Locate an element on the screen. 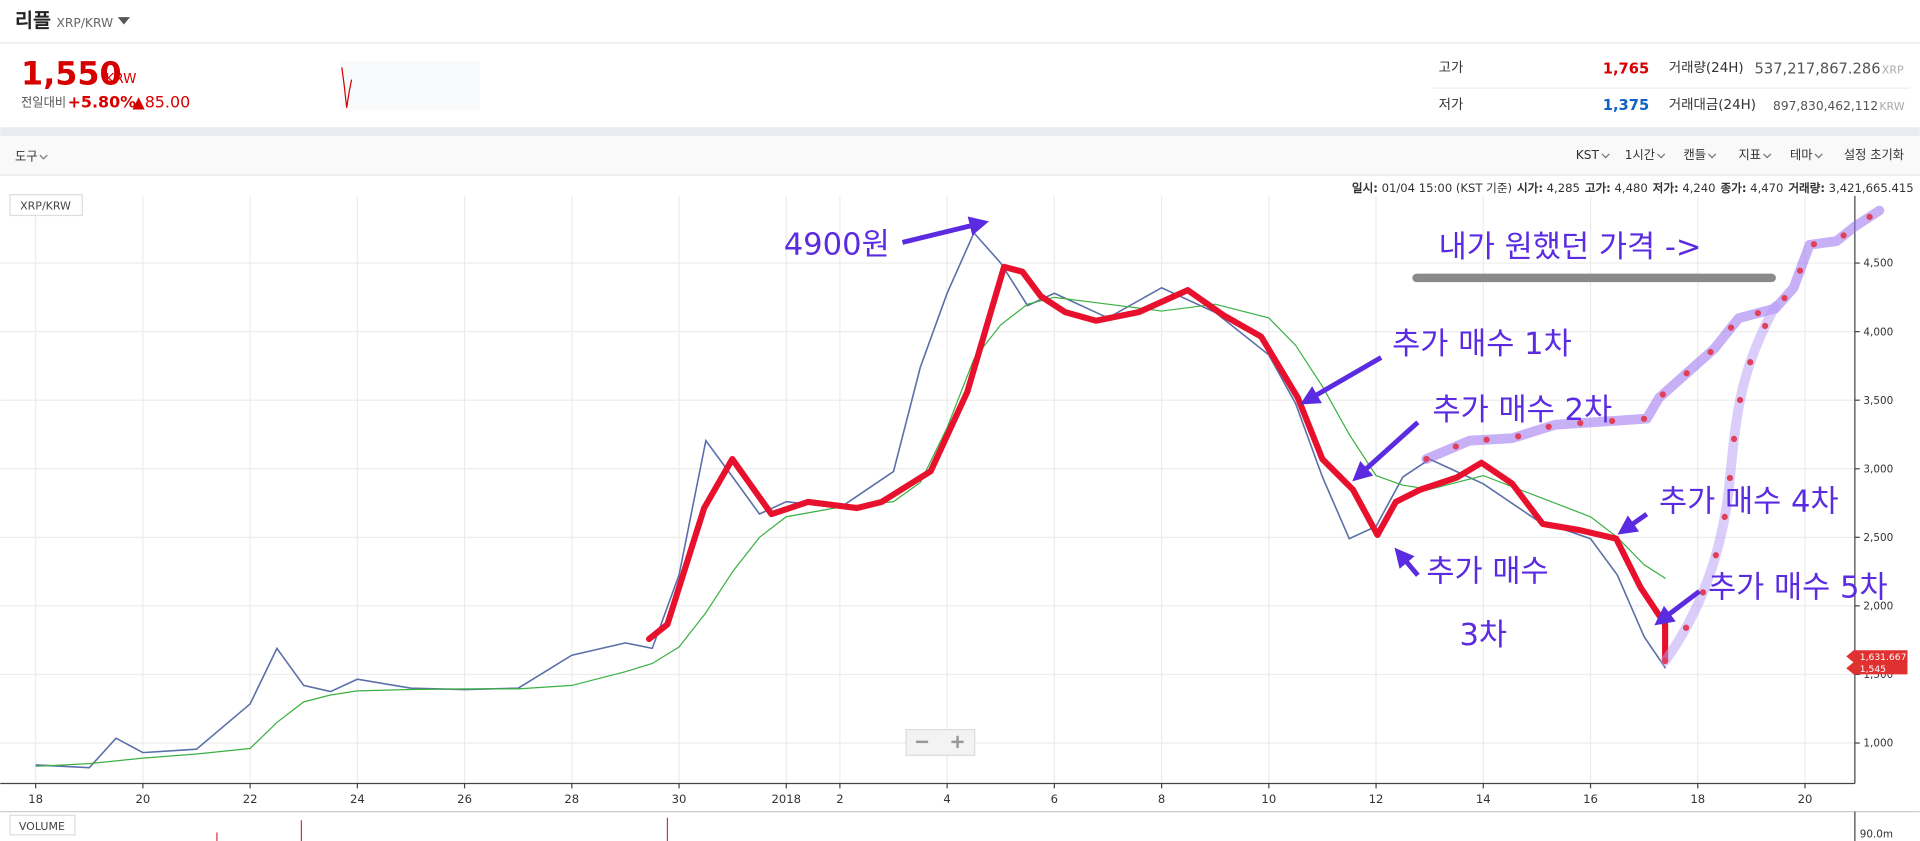 This screenshot has height=841, width=1920. low-label: 저가 is located at coordinates (1451, 105).